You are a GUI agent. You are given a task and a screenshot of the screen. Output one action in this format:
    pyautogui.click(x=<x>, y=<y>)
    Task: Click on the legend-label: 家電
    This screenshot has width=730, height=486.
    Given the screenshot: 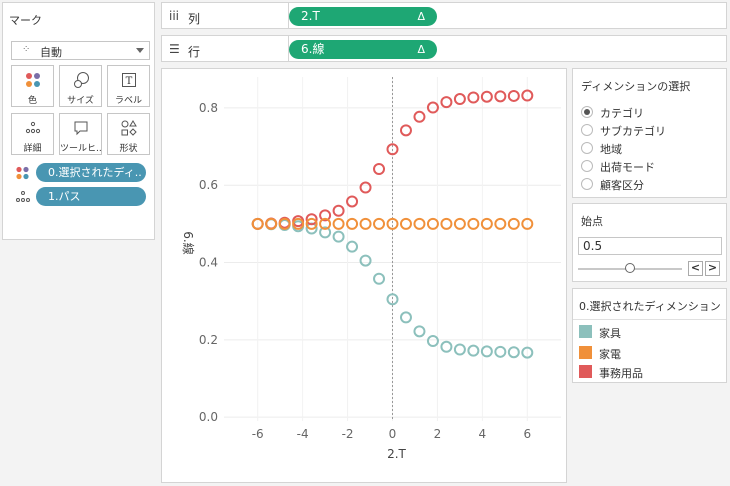 What is the action you would take?
    pyautogui.click(x=610, y=354)
    